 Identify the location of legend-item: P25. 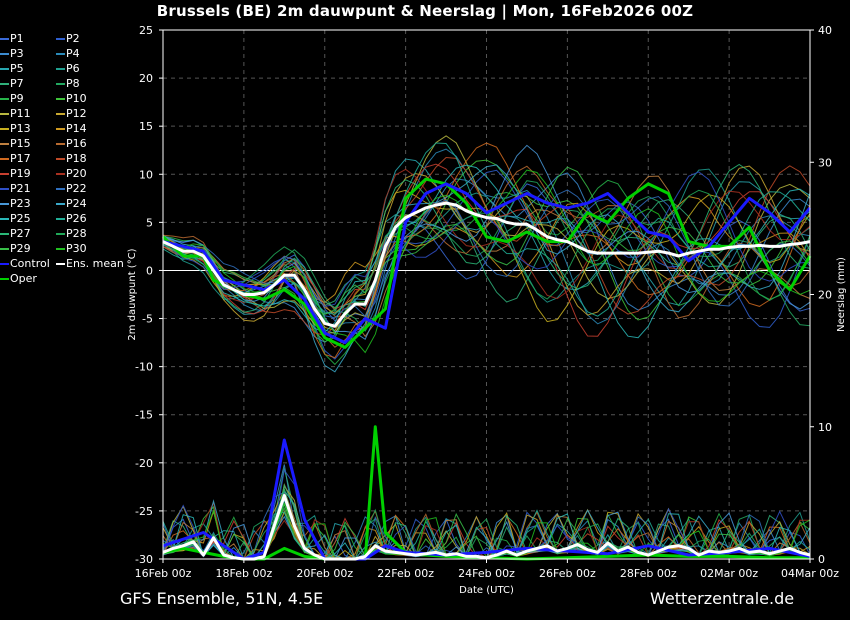
(15, 218).